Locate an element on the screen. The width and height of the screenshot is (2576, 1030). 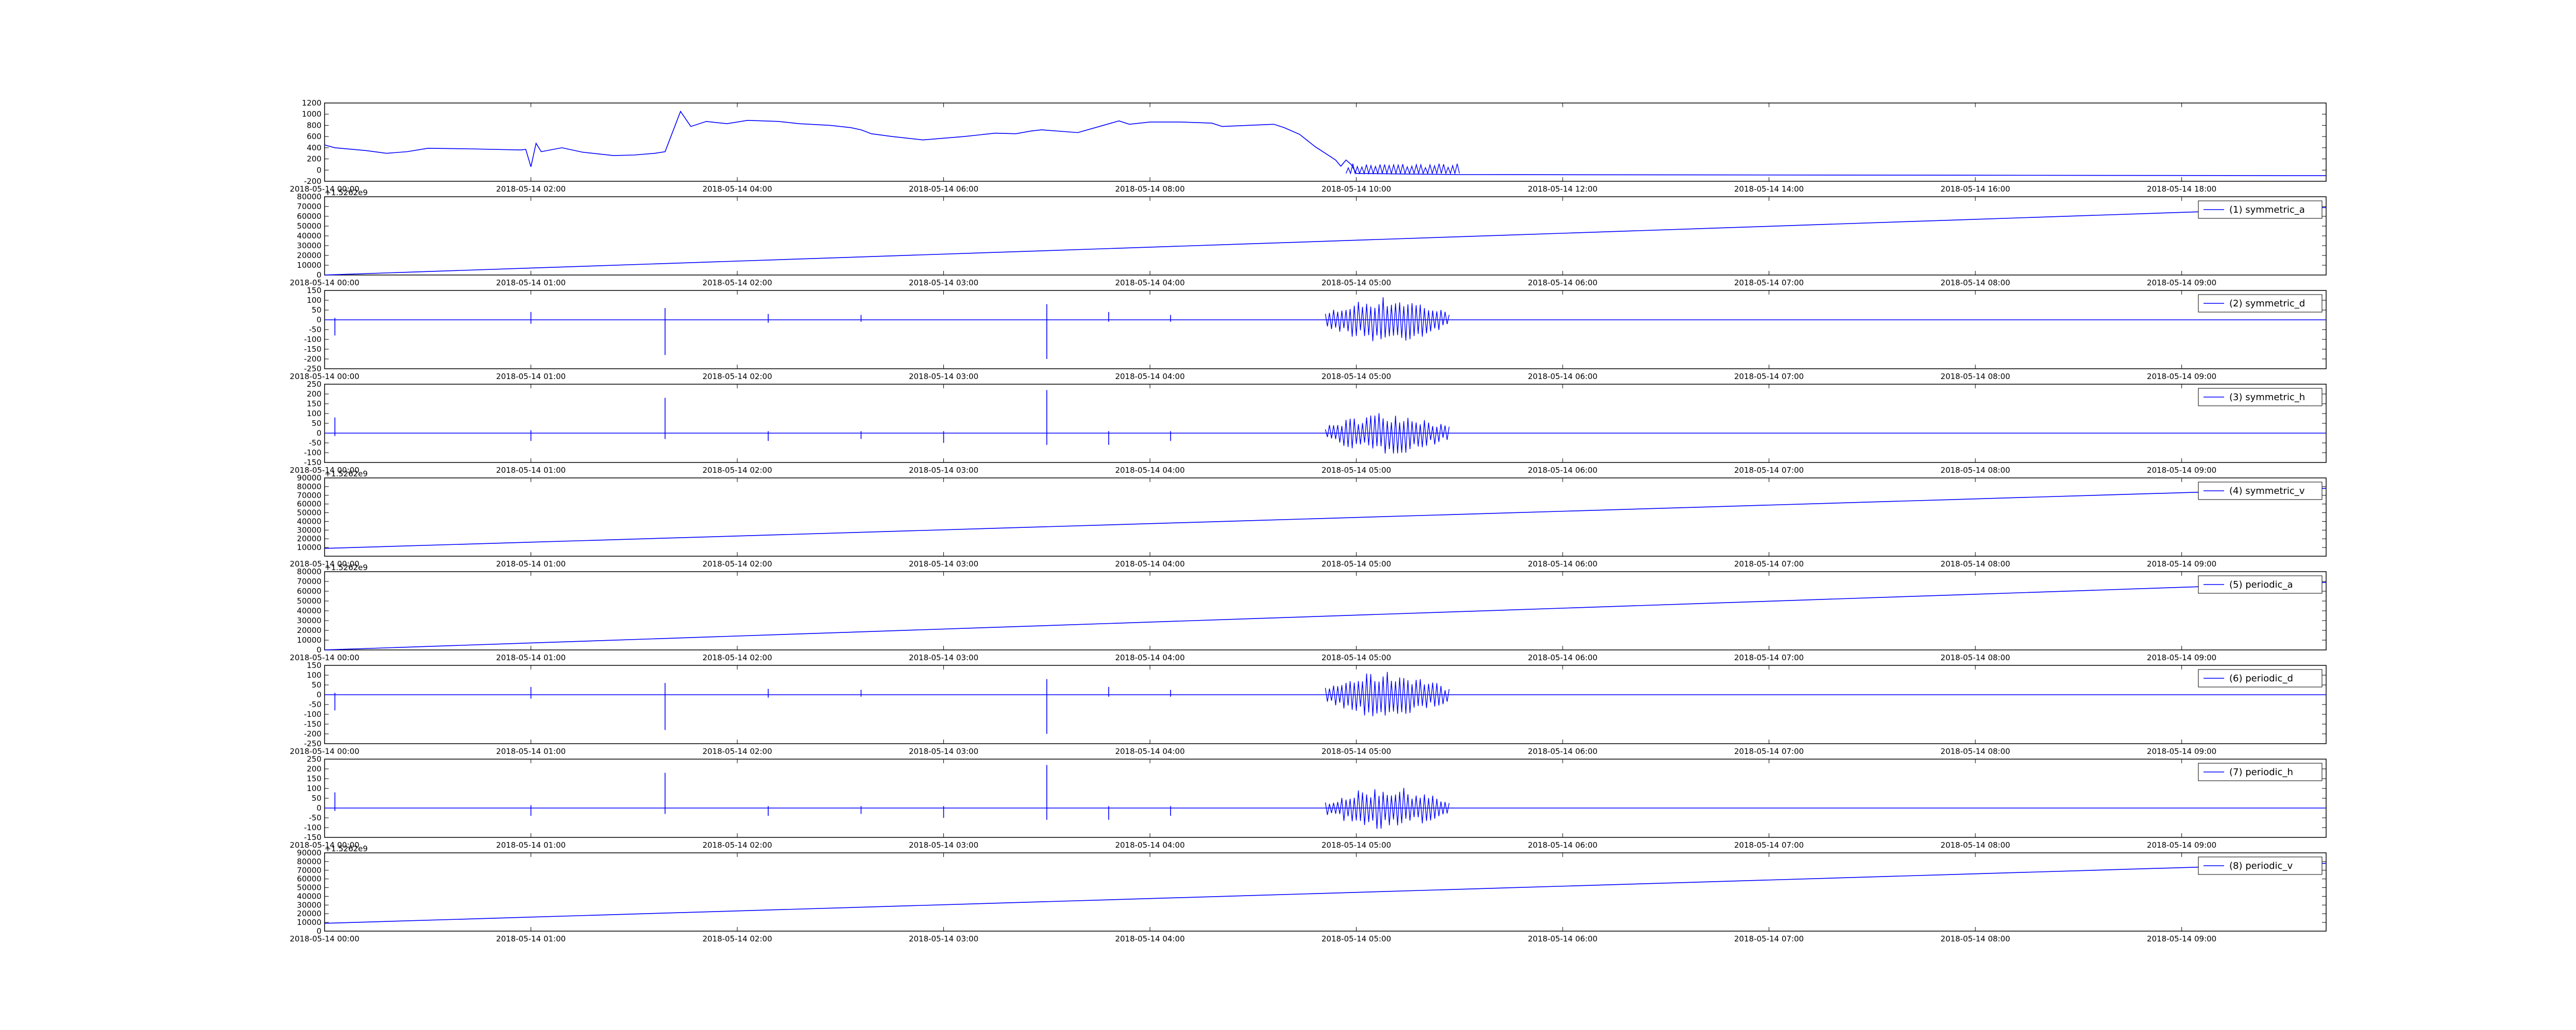
legend-label: (4) symmetric_v is located at coordinates (2267, 491).